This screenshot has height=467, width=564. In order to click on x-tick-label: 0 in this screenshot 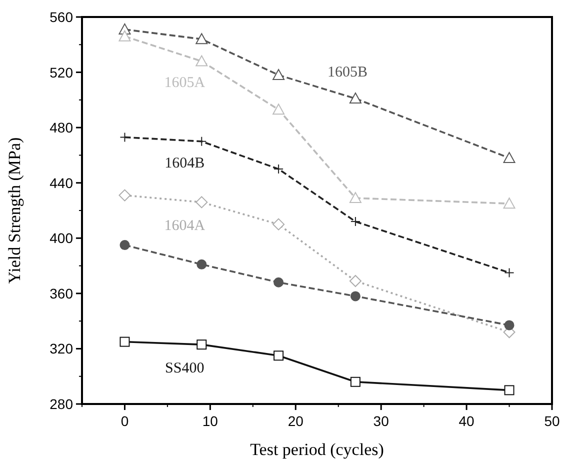, I will do `click(124, 421)`.